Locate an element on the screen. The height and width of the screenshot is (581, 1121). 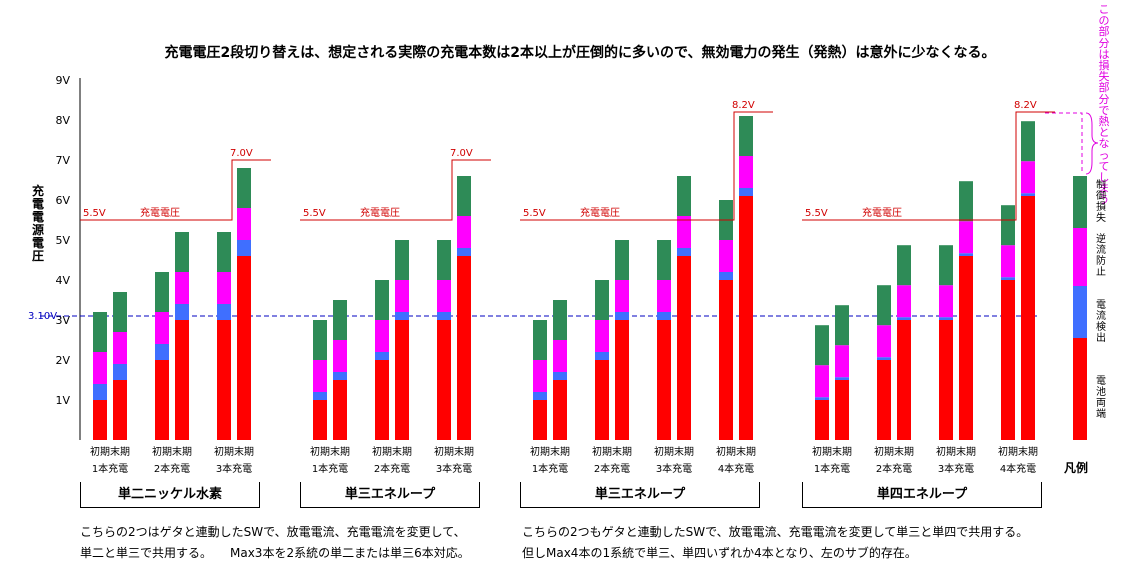
y-tick-label: 3V is located at coordinates (62, 320).